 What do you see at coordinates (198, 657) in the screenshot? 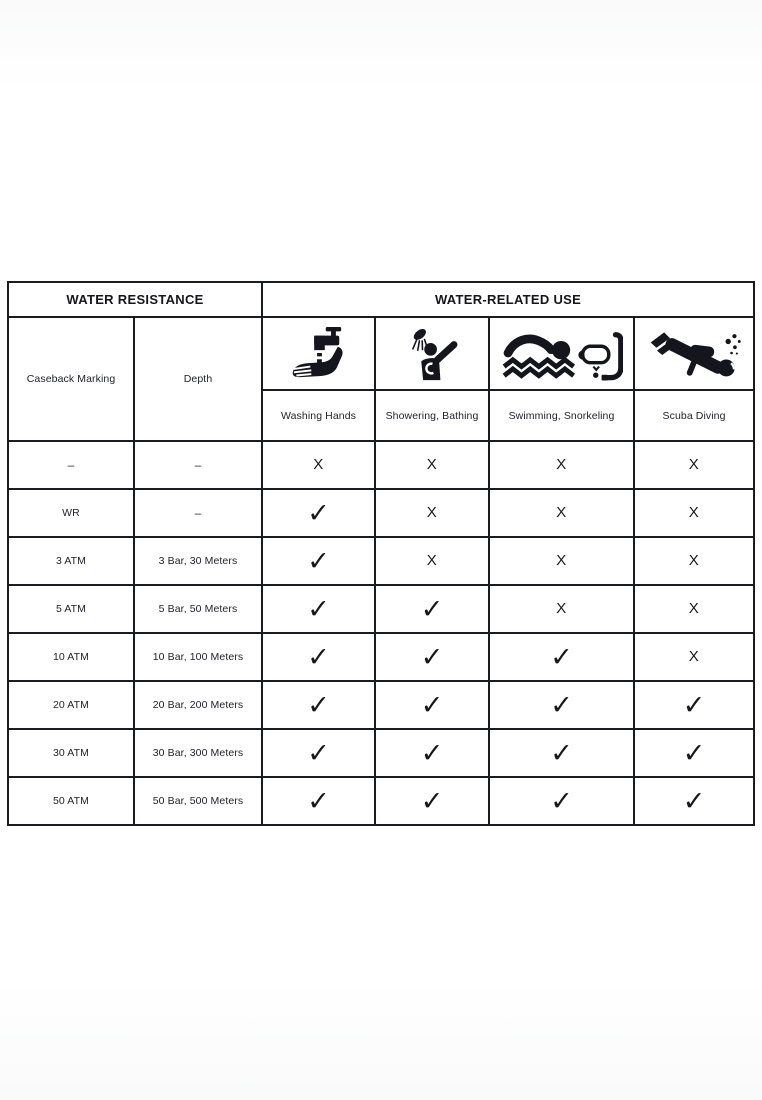
I see `depth-cell: 10 Bar, 100 Meters` at bounding box center [198, 657].